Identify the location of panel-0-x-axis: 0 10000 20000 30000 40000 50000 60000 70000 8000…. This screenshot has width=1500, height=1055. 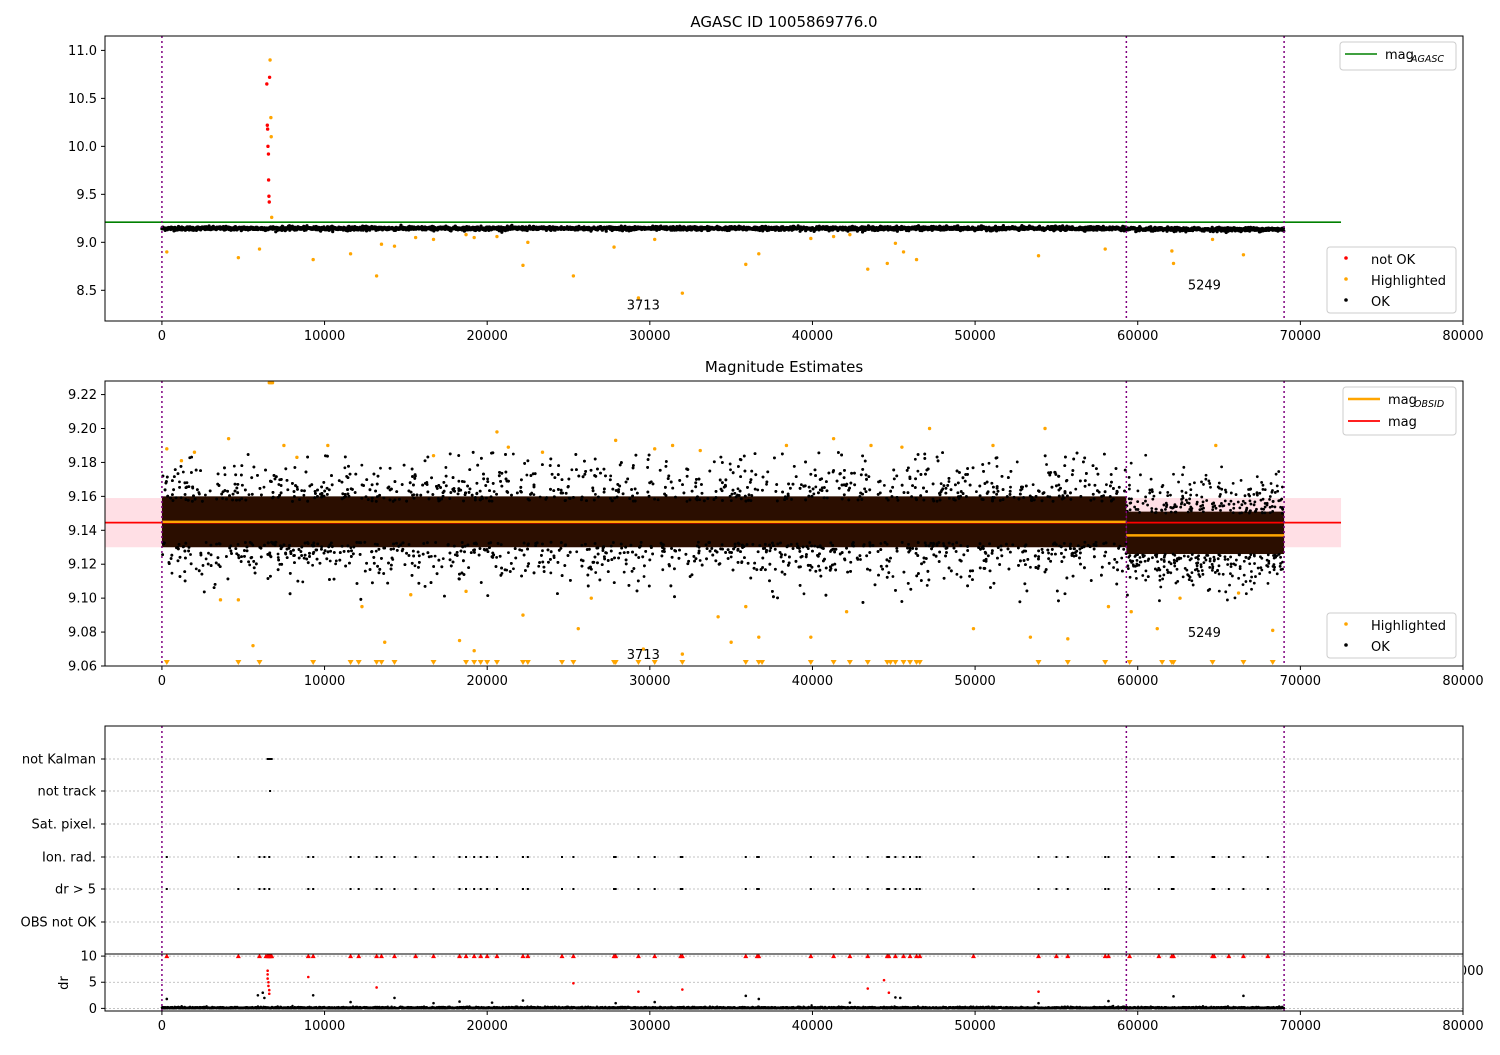
(821, 332).